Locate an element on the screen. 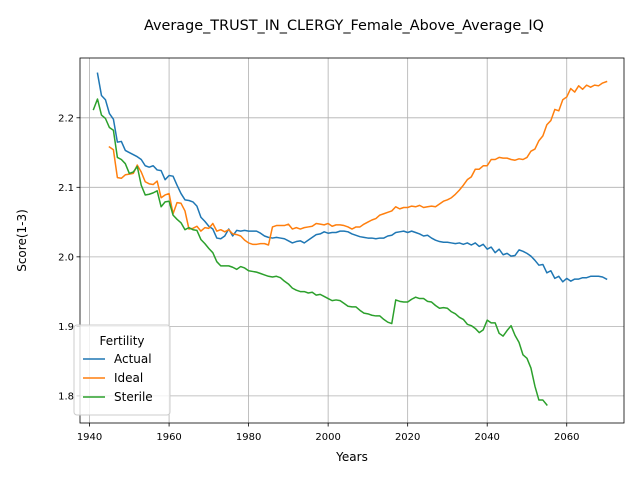 The image size is (640, 480). legend-item-actual: Actual is located at coordinates (117, 359).